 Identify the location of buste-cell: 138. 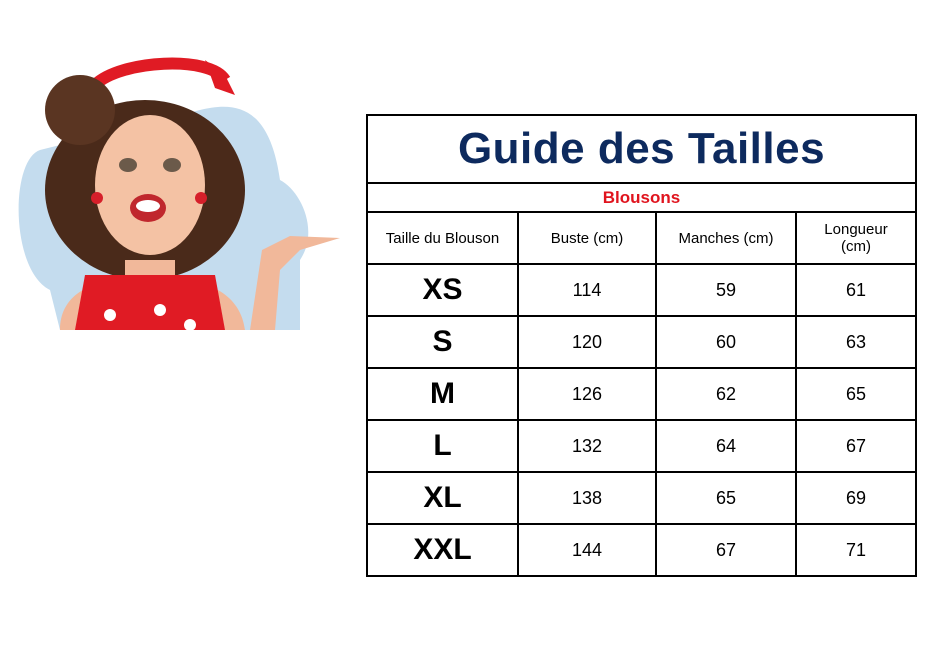
(587, 498).